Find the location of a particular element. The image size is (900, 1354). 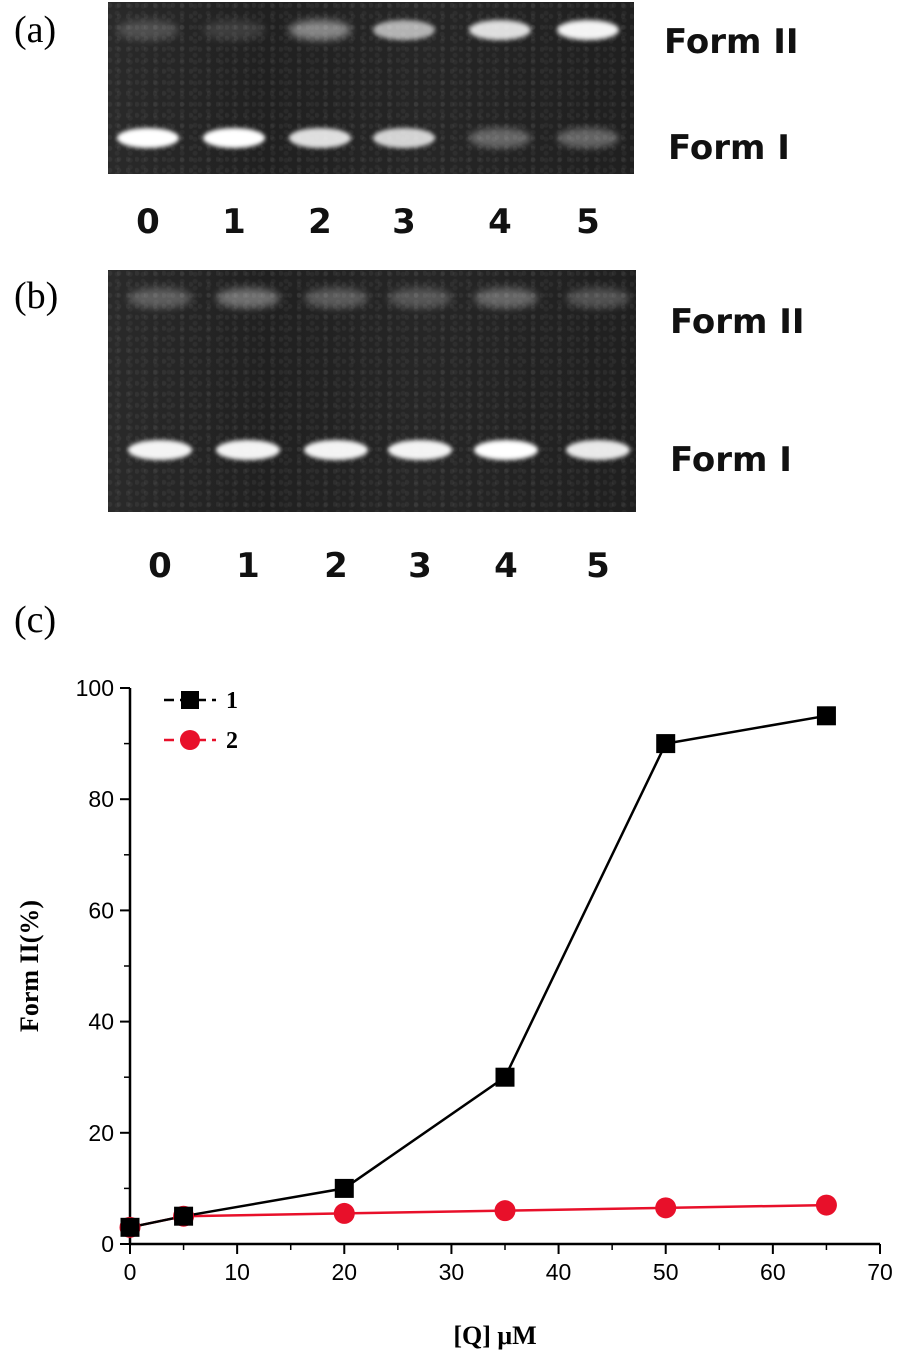

y-tick-label: 20 is located at coordinates (101, 1133).